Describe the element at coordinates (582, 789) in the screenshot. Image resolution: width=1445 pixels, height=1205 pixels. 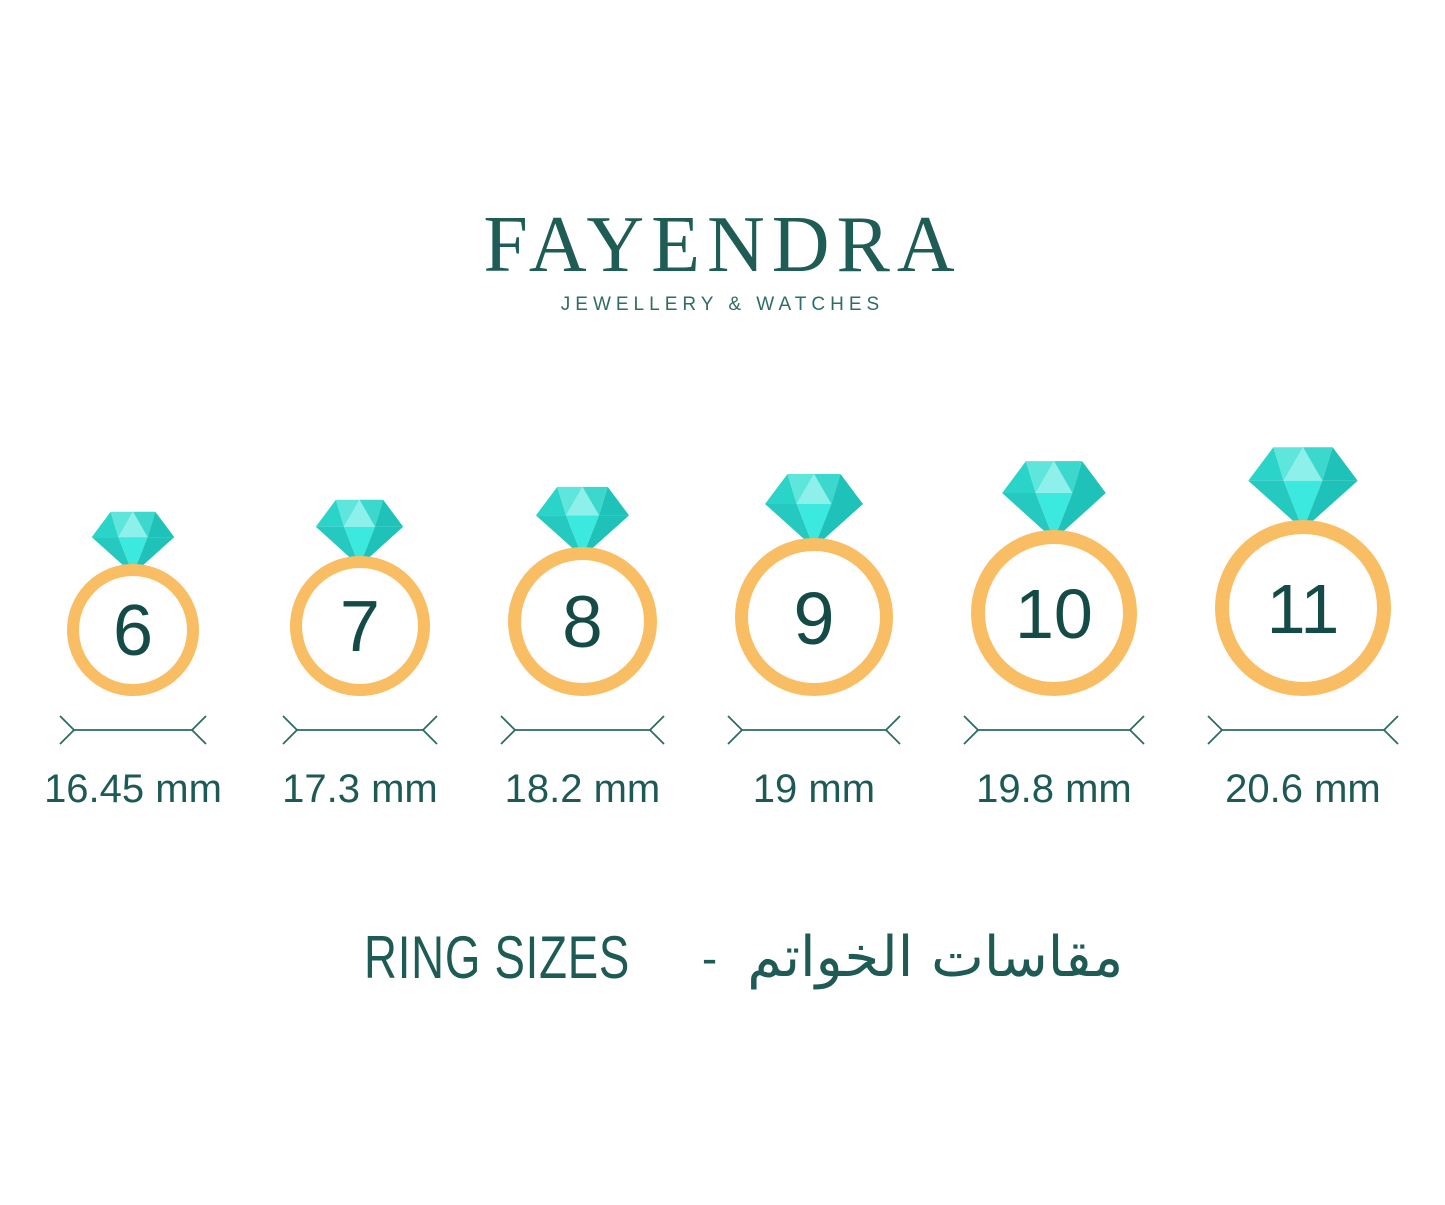
I see `diameter-label: 18.2 mm` at that location.